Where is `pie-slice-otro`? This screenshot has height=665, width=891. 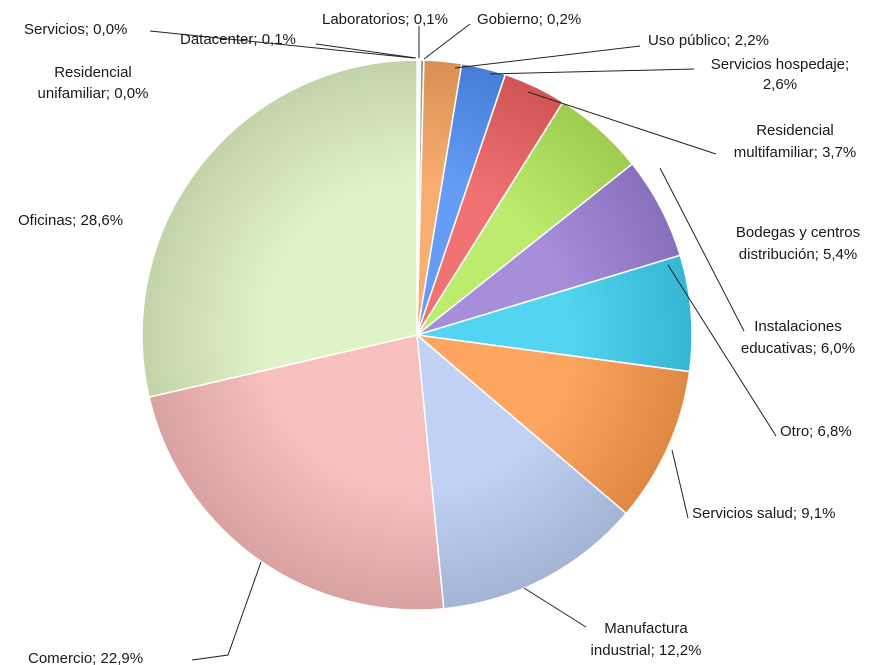 pie-slice-otro is located at coordinates (554, 313).